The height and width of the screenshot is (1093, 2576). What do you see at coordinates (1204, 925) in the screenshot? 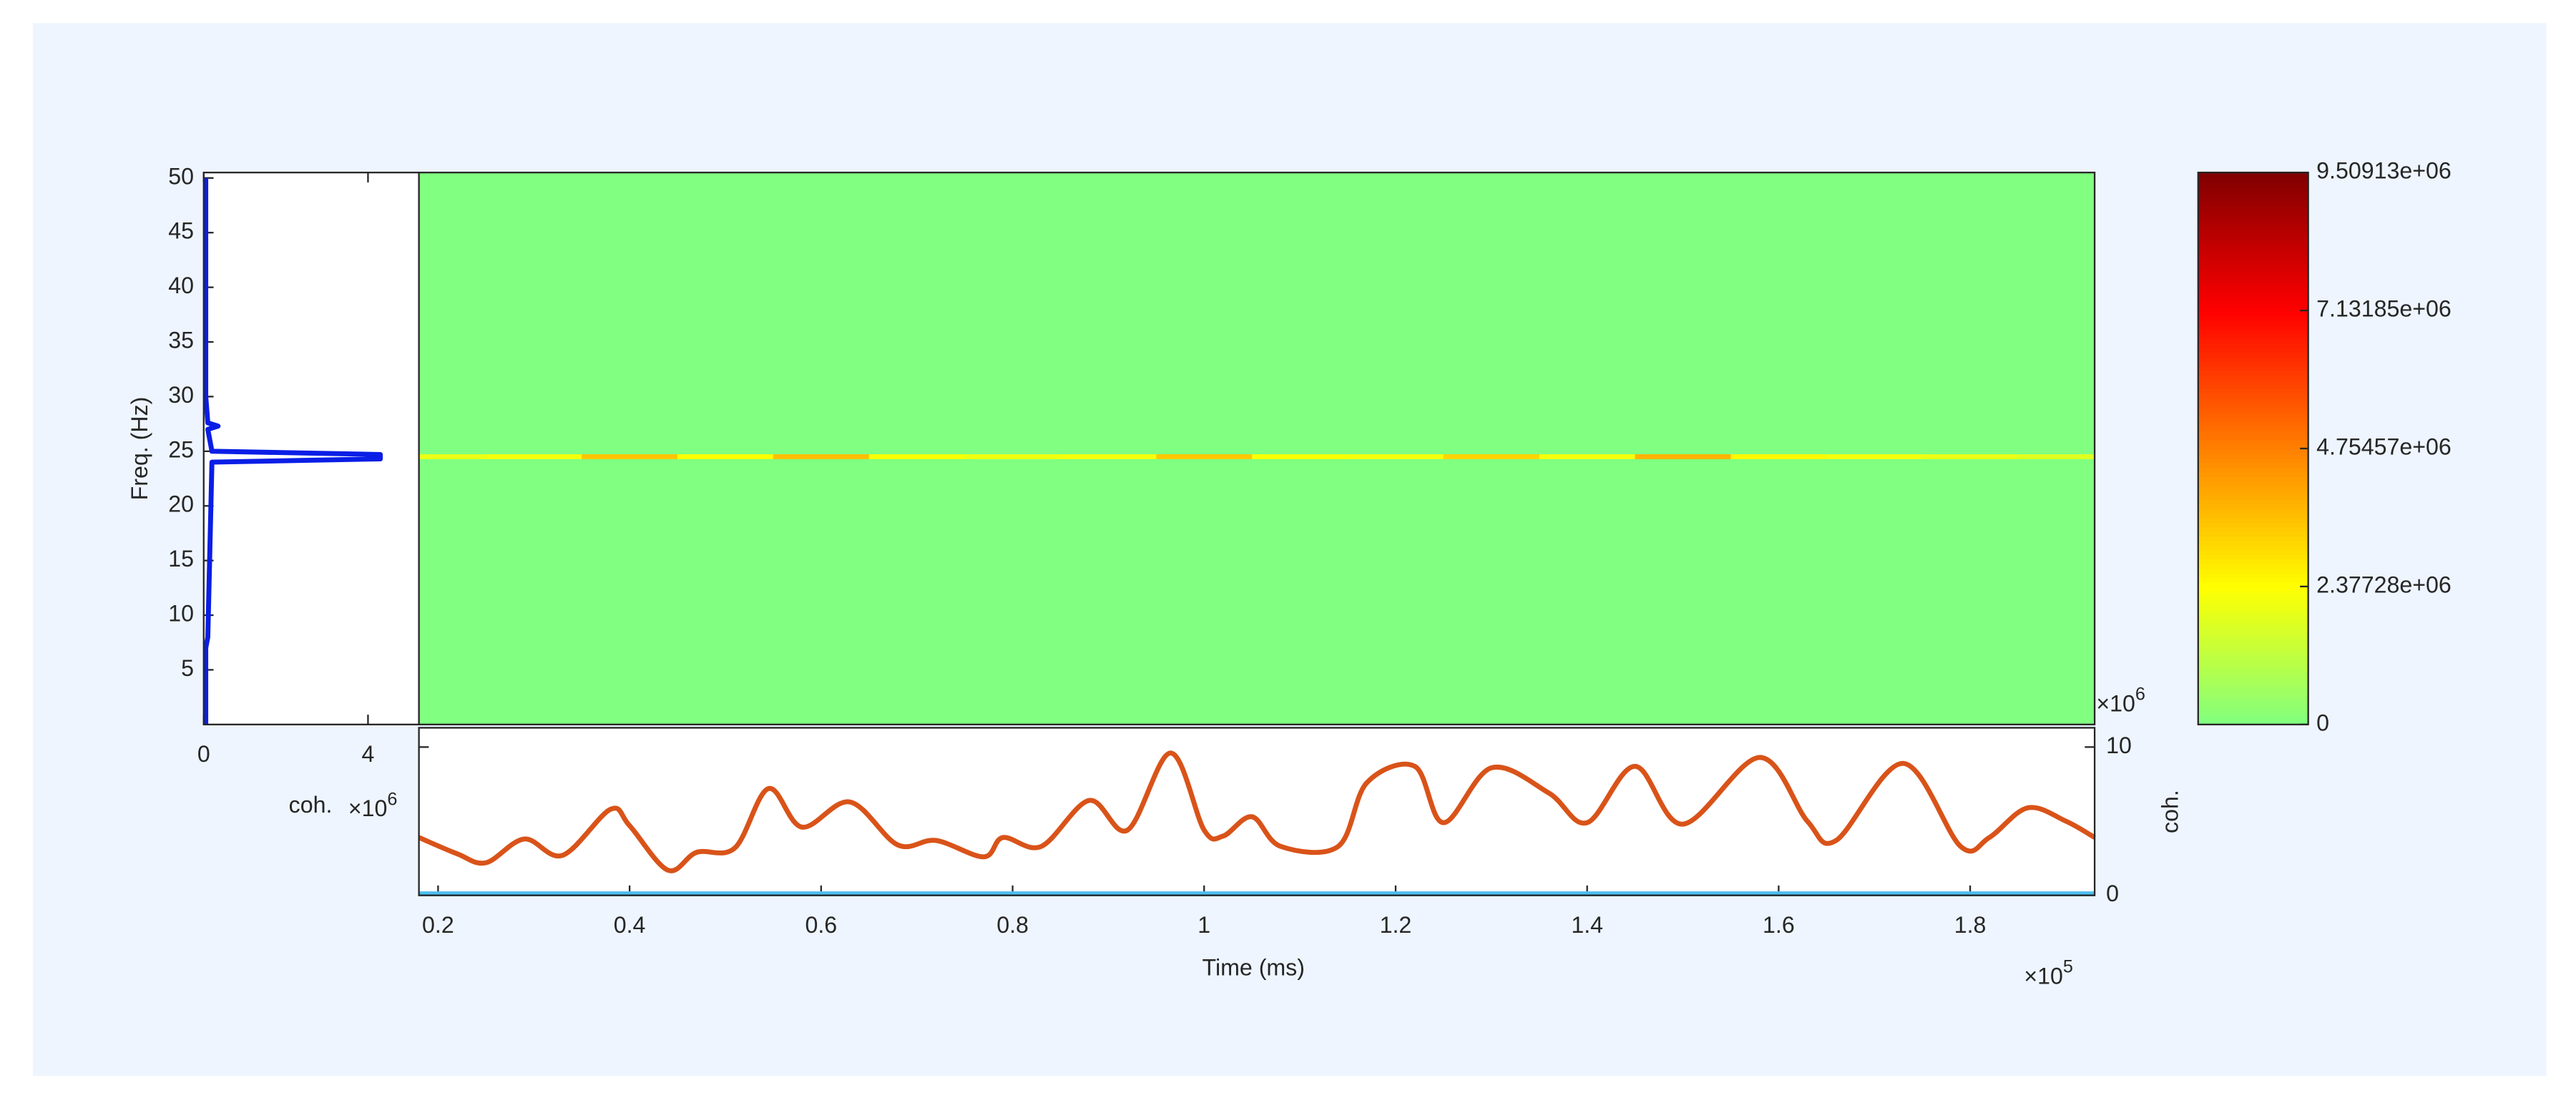
I see `x-tick-label: 1` at bounding box center [1204, 925].